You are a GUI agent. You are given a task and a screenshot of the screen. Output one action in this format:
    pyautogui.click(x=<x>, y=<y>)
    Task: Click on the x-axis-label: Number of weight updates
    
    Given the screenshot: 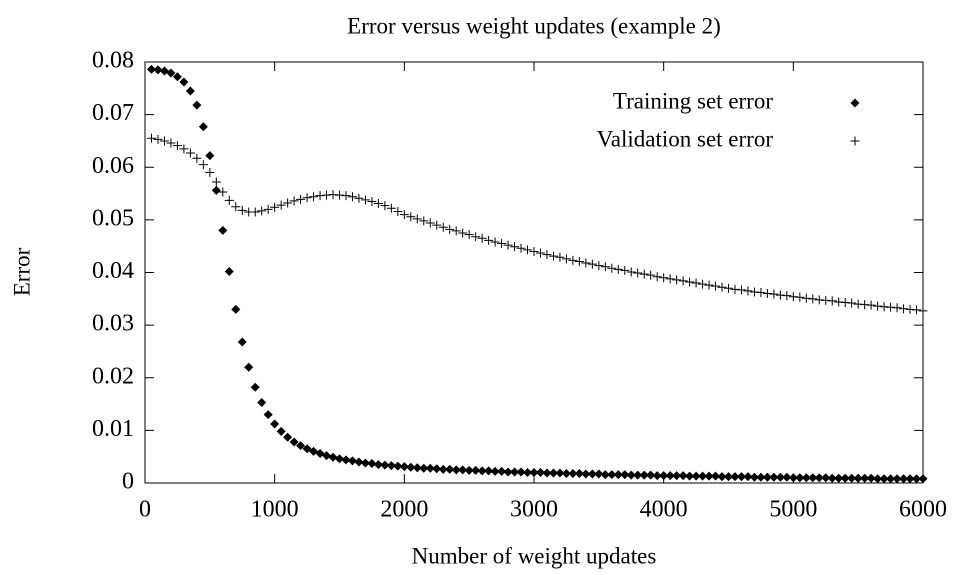 What is the action you would take?
    pyautogui.click(x=534, y=555)
    